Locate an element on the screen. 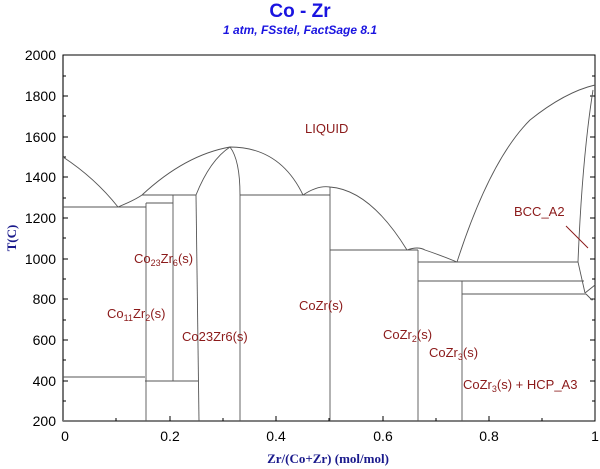 Image resolution: width=600 pixels, height=469 pixels. svg-text: 0.2 is located at coordinates (170, 436).